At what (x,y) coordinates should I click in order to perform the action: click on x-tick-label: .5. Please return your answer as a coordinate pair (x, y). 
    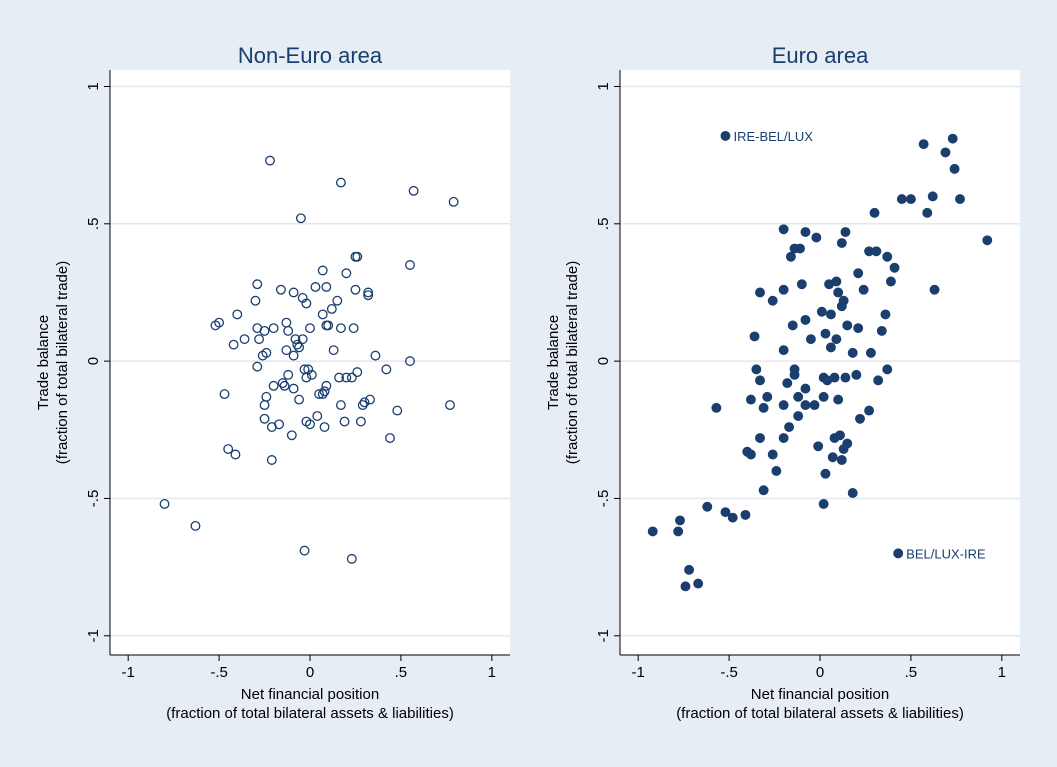
    Looking at the image, I should click on (401, 672).